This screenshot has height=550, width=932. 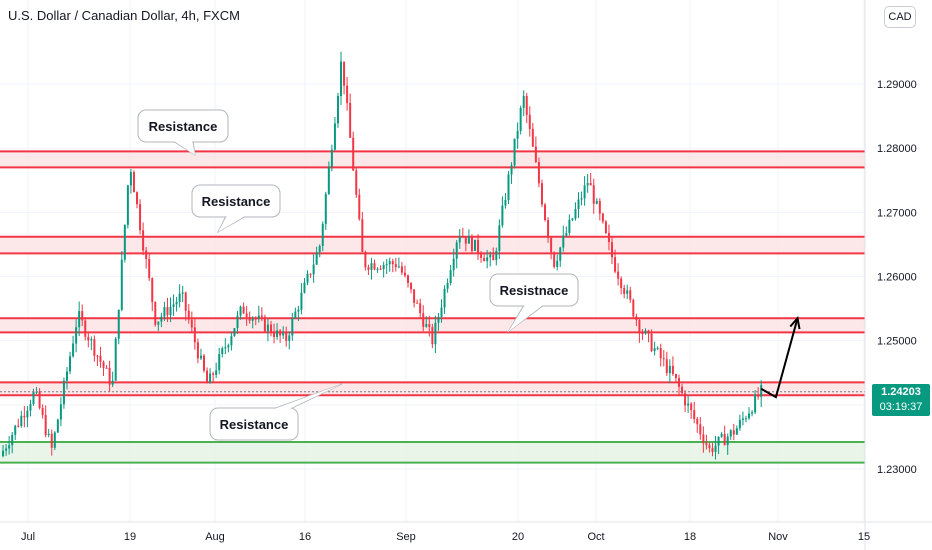 I want to click on x-tick-label: 15, so click(x=864, y=537).